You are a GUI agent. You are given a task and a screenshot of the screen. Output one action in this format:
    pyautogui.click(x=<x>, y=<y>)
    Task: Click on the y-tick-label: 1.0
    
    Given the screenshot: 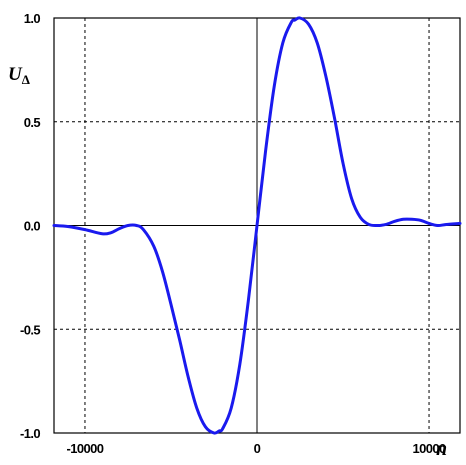 What is the action you would take?
    pyautogui.click(x=32, y=18)
    